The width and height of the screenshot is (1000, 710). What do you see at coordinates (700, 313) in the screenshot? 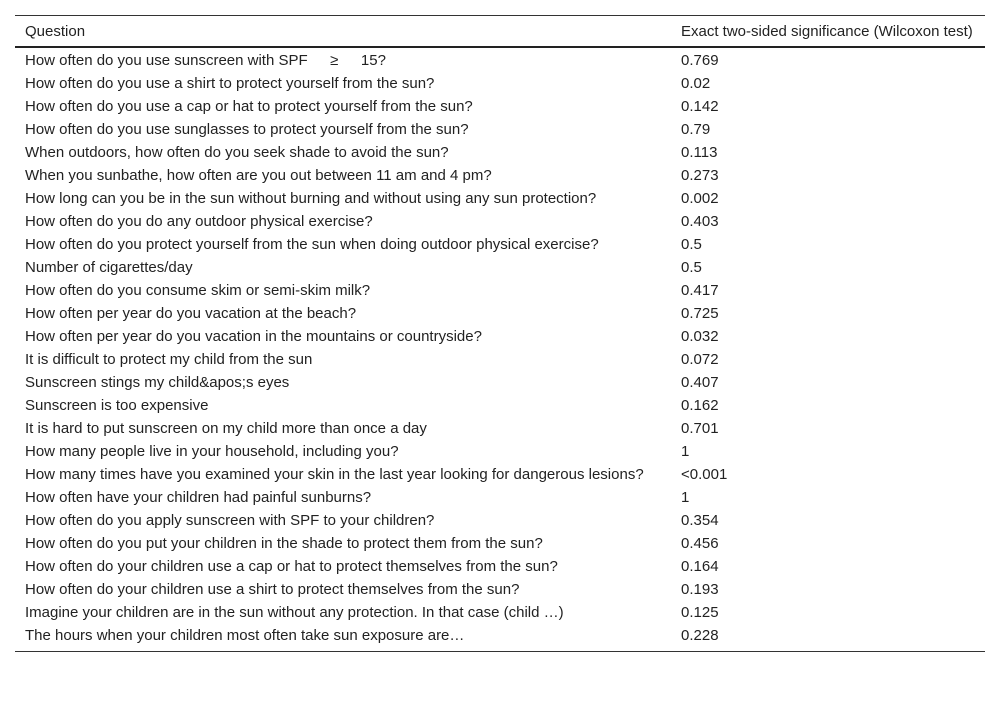
I see `significance-cell: 0.725` at bounding box center [700, 313].